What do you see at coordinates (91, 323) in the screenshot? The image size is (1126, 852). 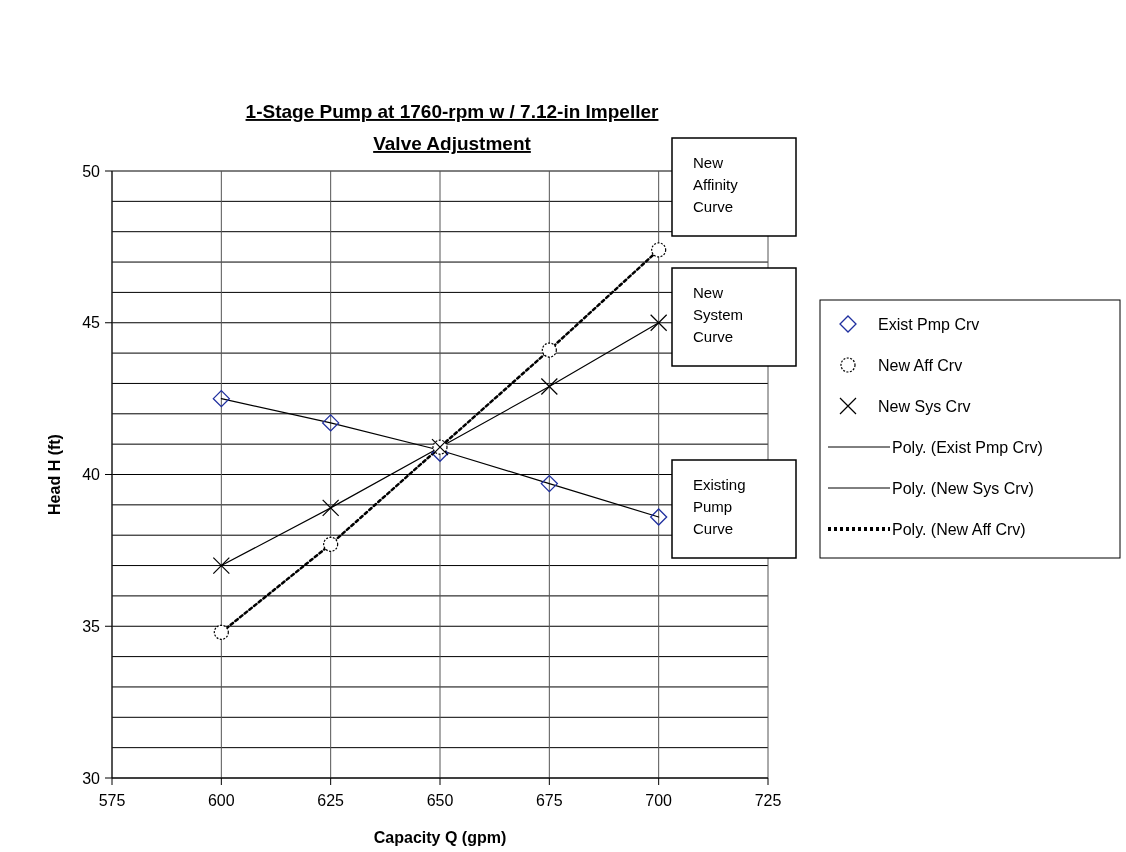 I see `y-tick-label: 45` at bounding box center [91, 323].